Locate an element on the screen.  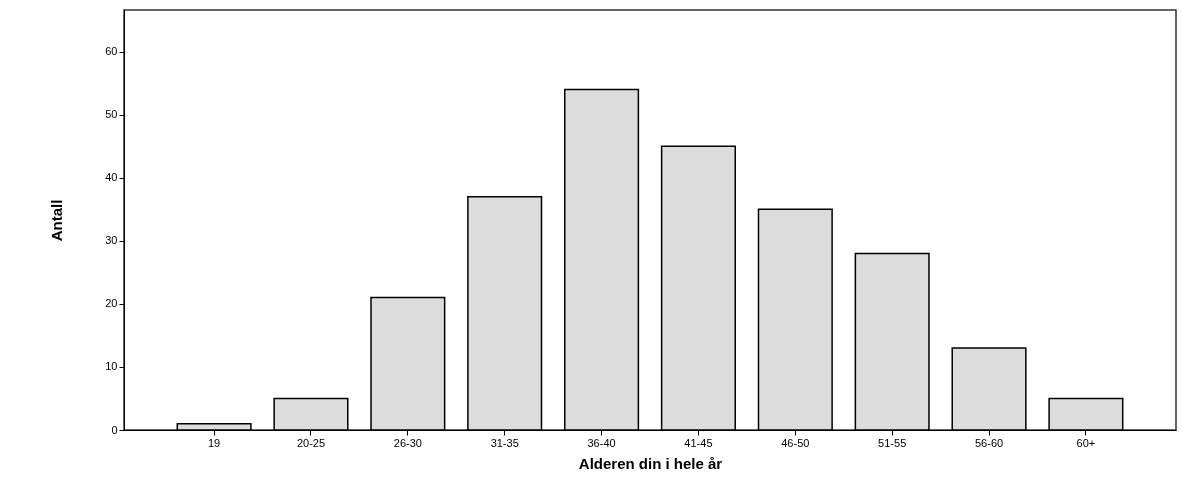
y-tick-label: 60 is located at coordinates (111, 51).